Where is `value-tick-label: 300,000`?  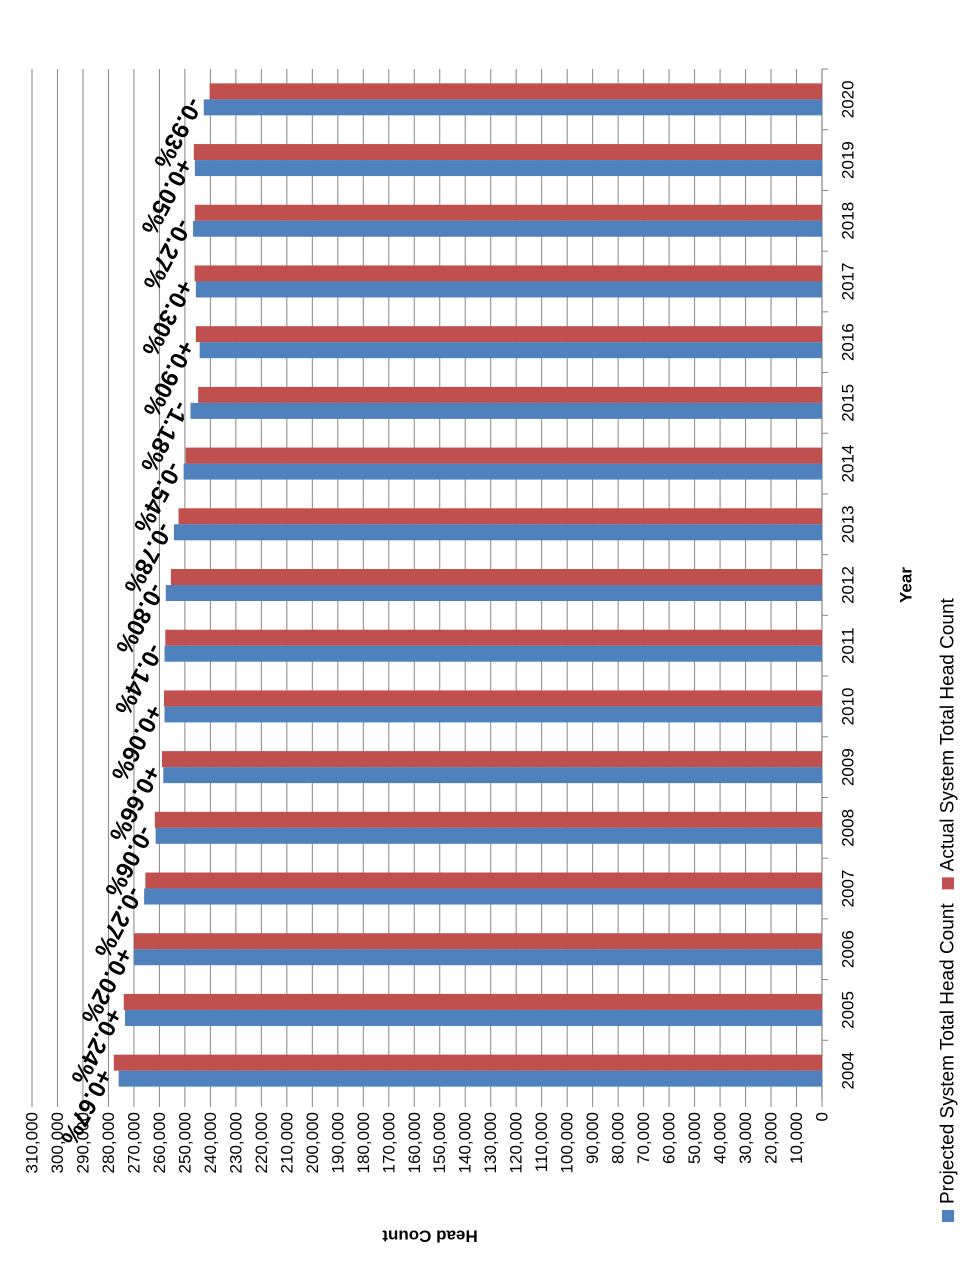 value-tick-label: 300,000 is located at coordinates (57, 1142).